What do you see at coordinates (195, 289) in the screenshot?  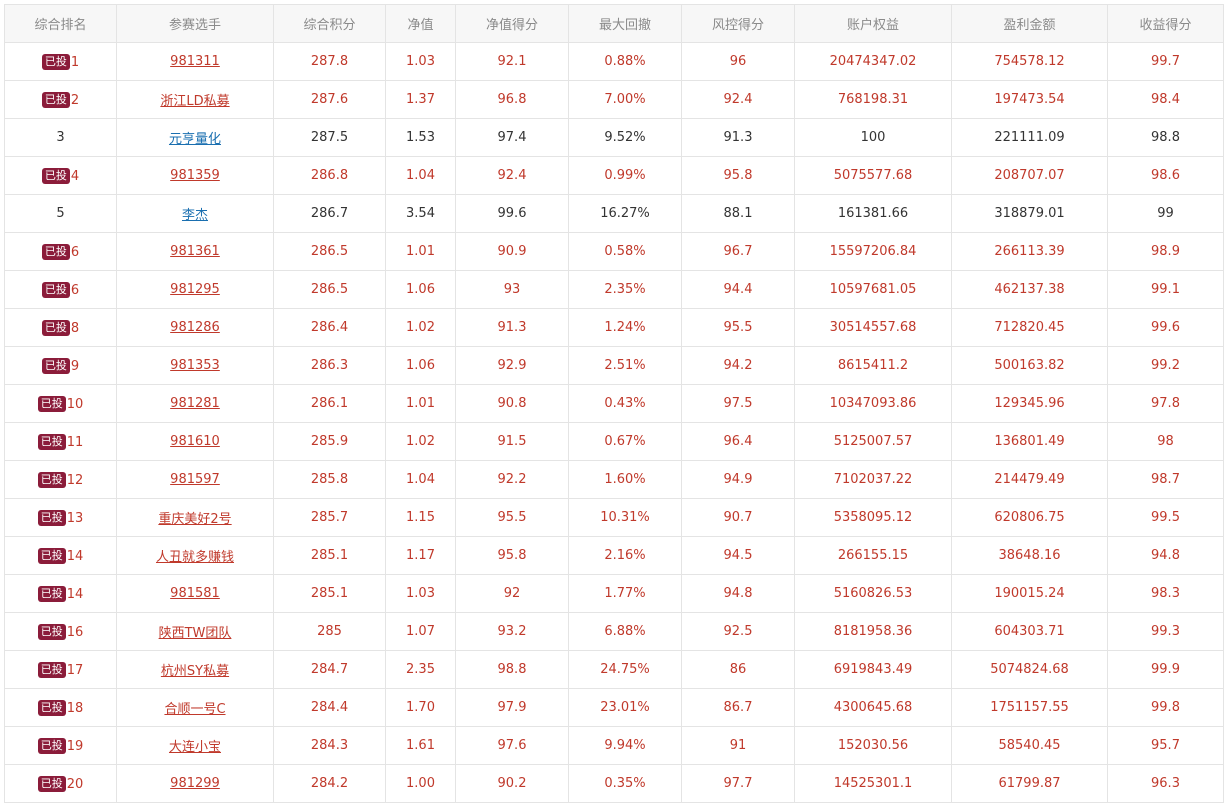 I see `player-link: 981295` at bounding box center [195, 289].